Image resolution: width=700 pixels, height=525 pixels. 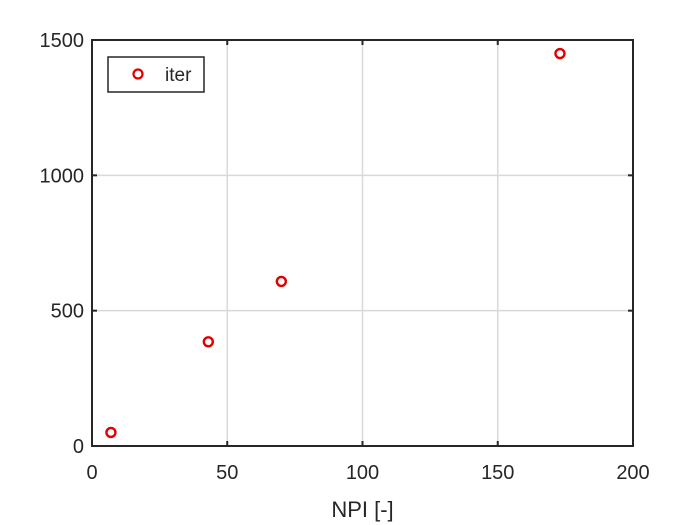 I want to click on legend: iter, so click(x=156, y=74).